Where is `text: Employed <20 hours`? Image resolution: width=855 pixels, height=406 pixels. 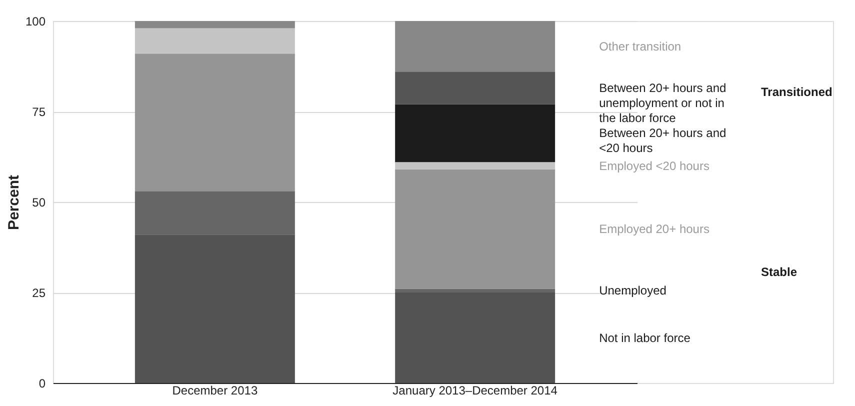 text: Employed <20 hours is located at coordinates (654, 165).